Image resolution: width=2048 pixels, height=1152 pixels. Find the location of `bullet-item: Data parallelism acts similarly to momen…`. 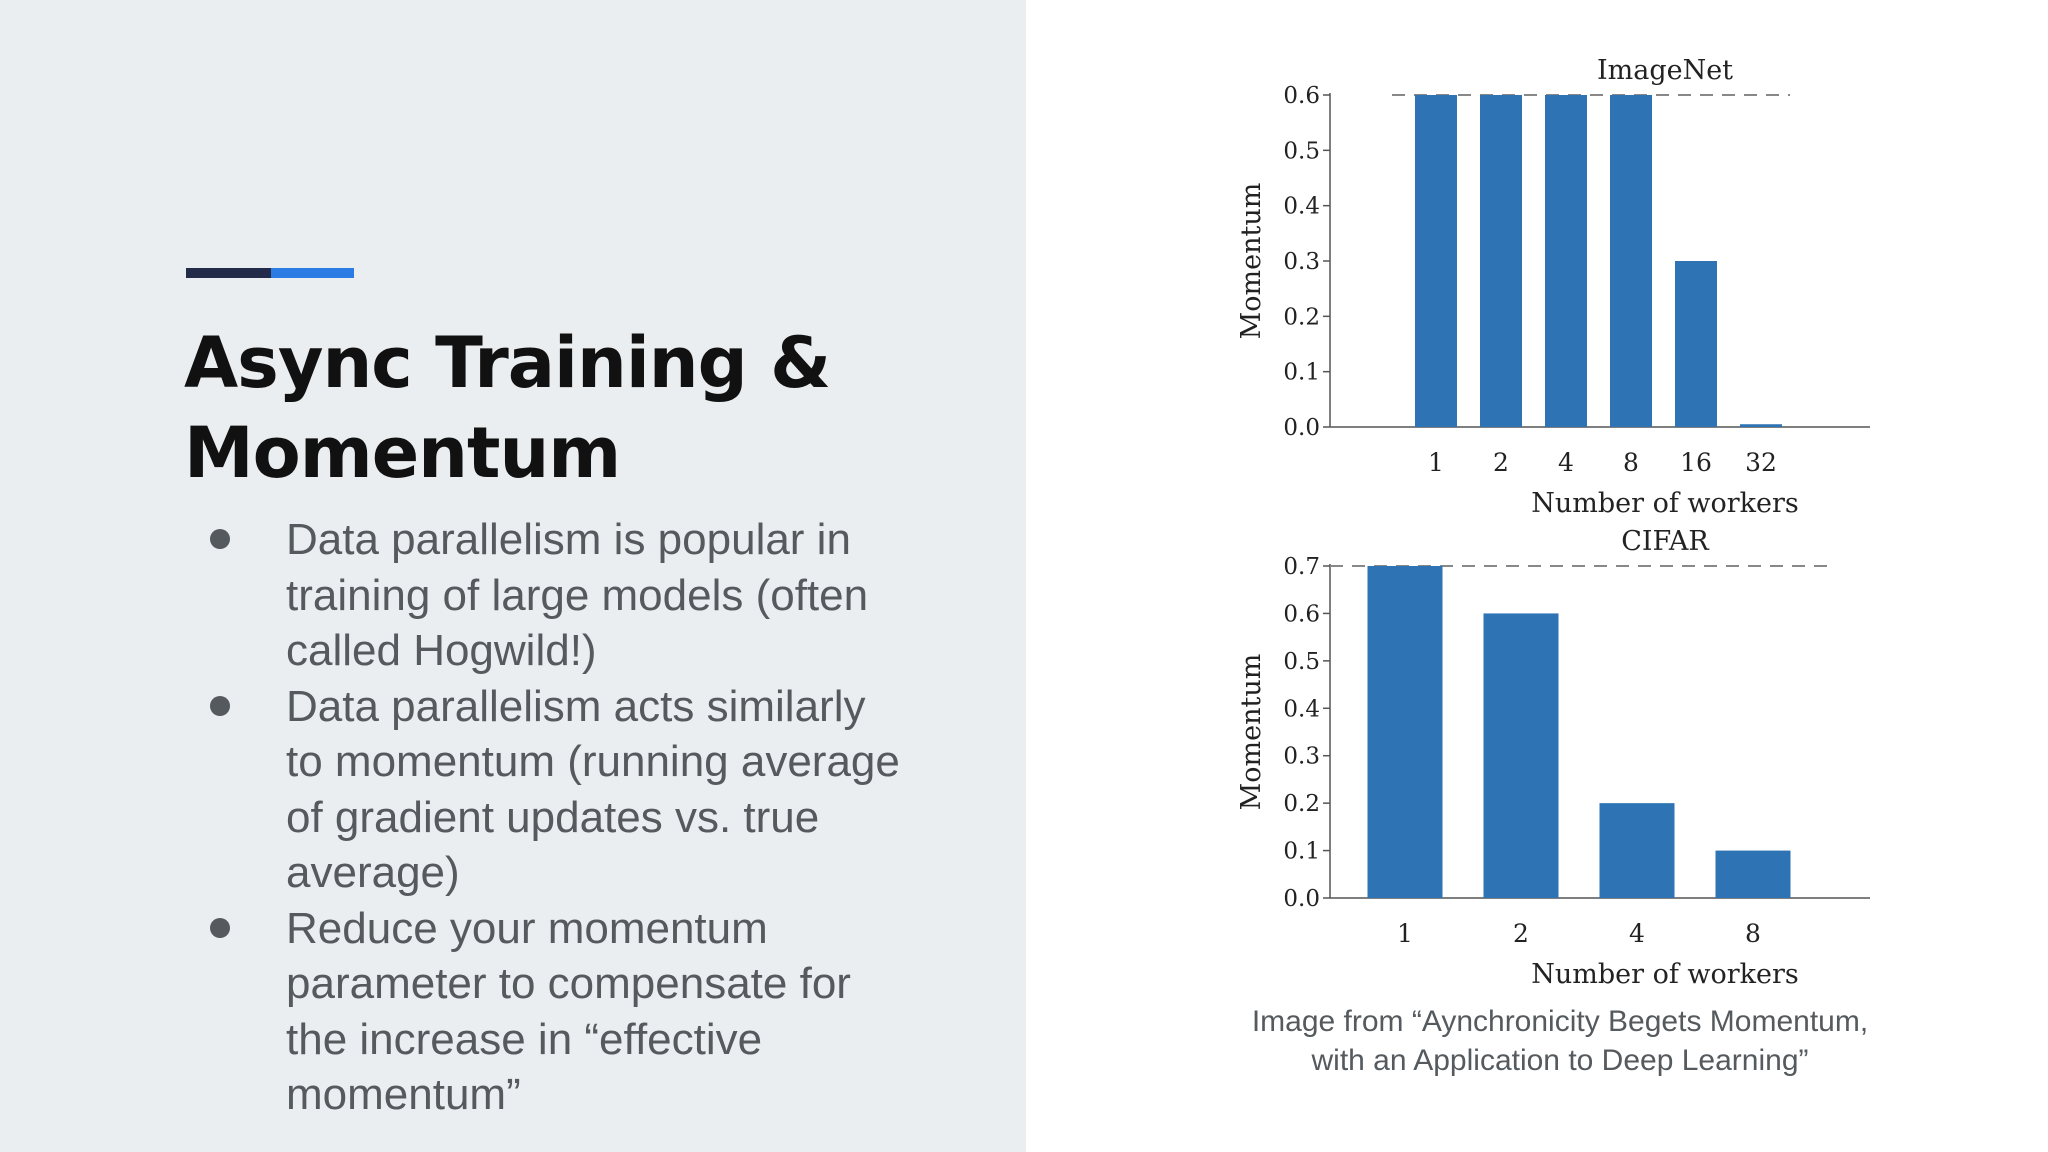

bullet-item: Data parallelism acts similarly to momen… is located at coordinates (560, 790).